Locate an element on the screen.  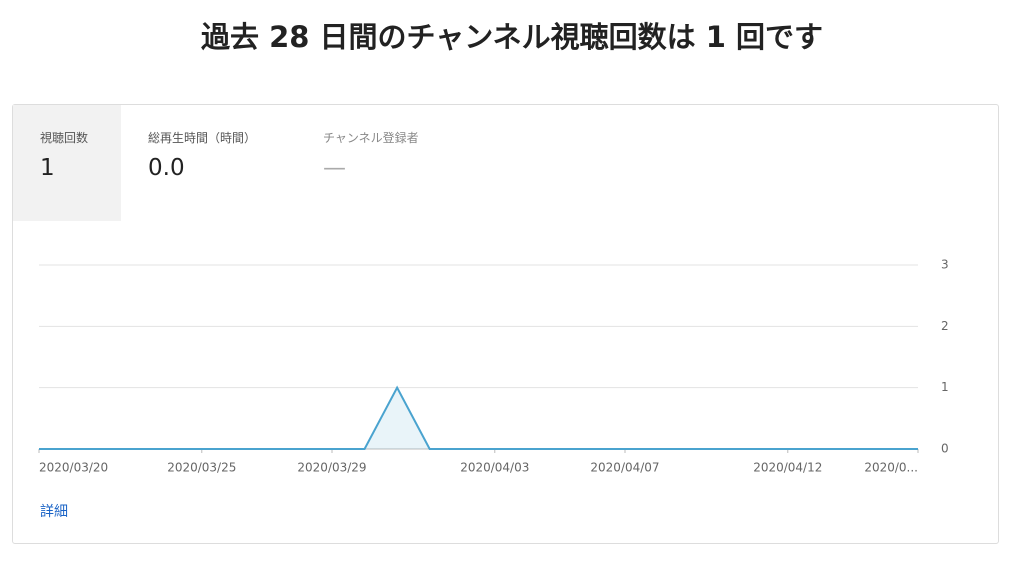
metric-label: チャンネル登録者 is located at coordinates (371, 138).